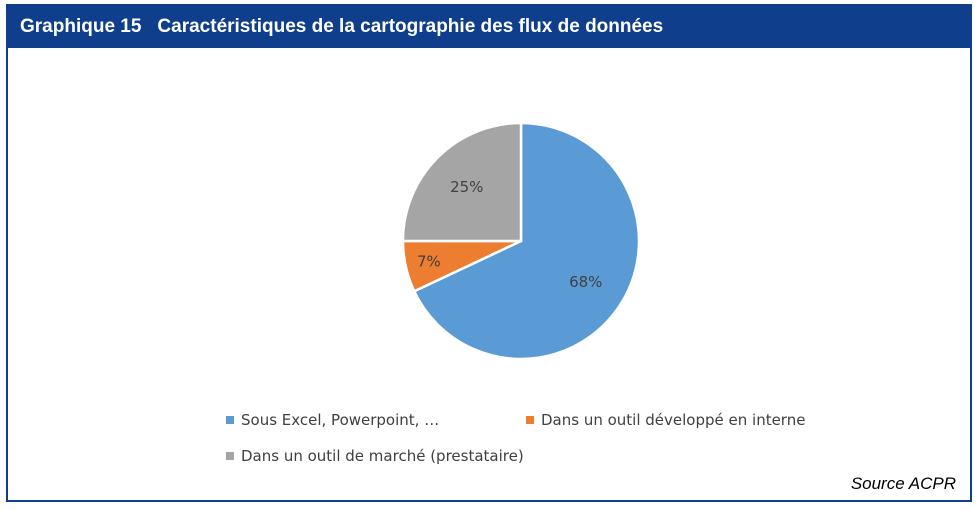 The width and height of the screenshot is (980, 510). I want to click on legend-item-marche: Dans un outil de marché (prestataire), so click(375, 456).